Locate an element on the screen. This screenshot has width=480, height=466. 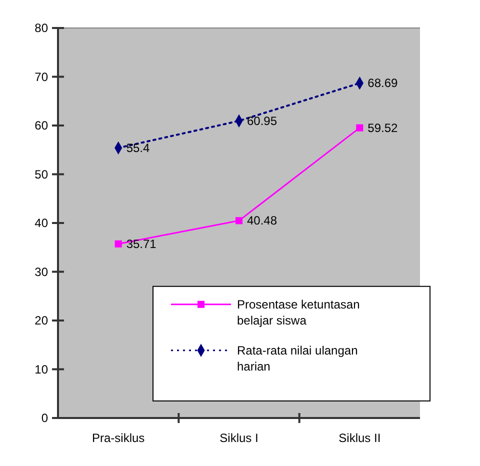
y-tick-label: 20 is located at coordinates (41, 321).